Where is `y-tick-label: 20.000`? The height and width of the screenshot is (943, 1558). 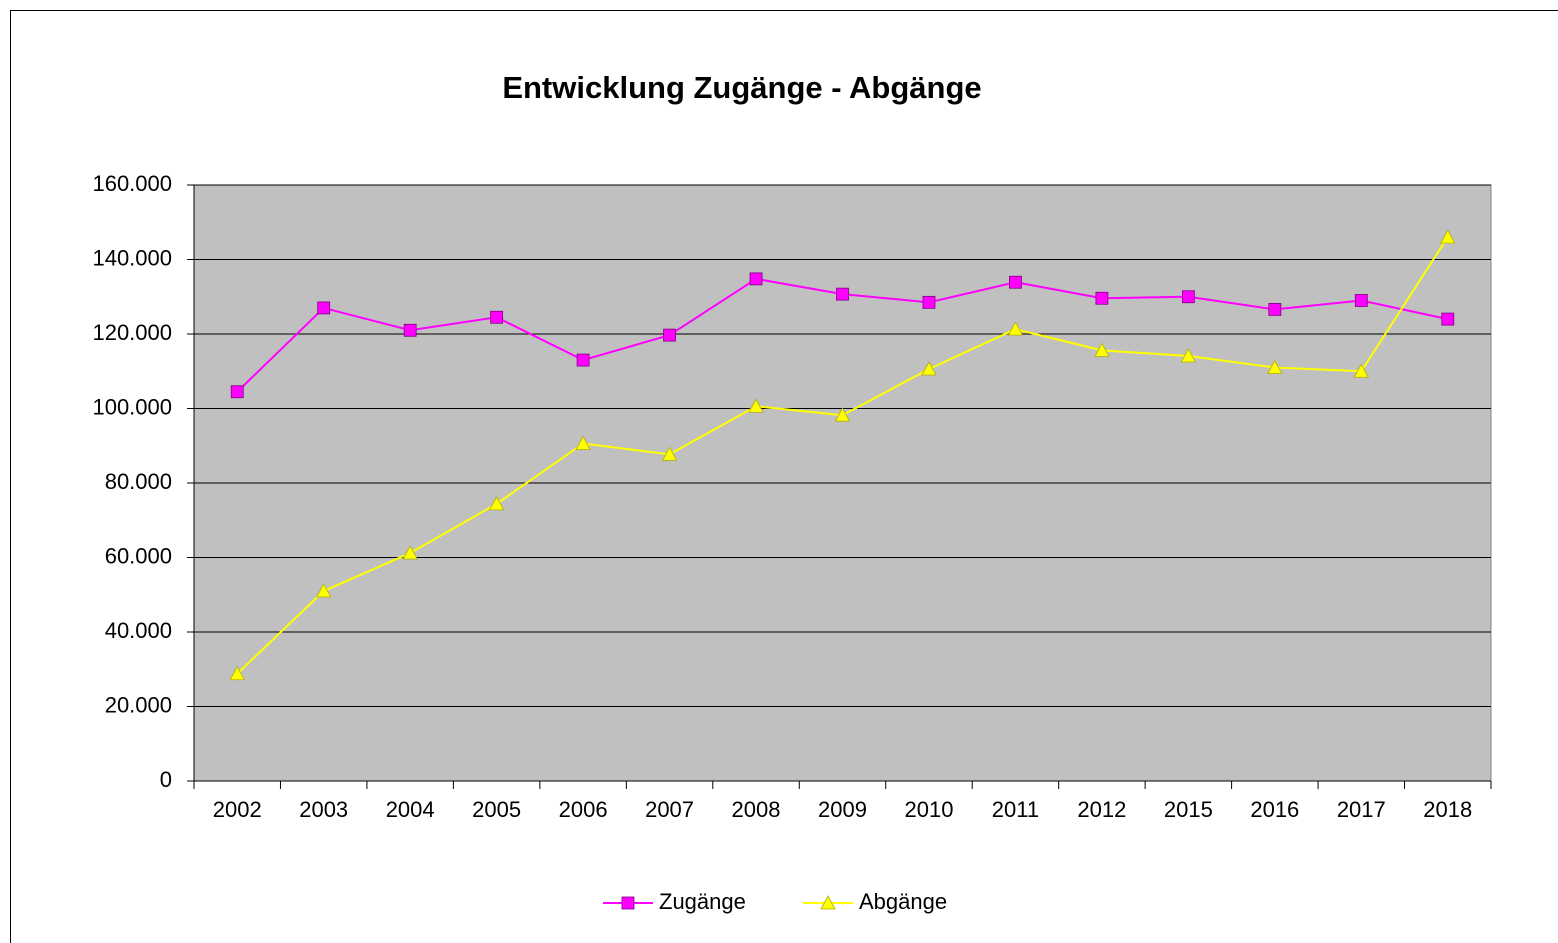 y-tick-label: 20.000 is located at coordinates (138, 704).